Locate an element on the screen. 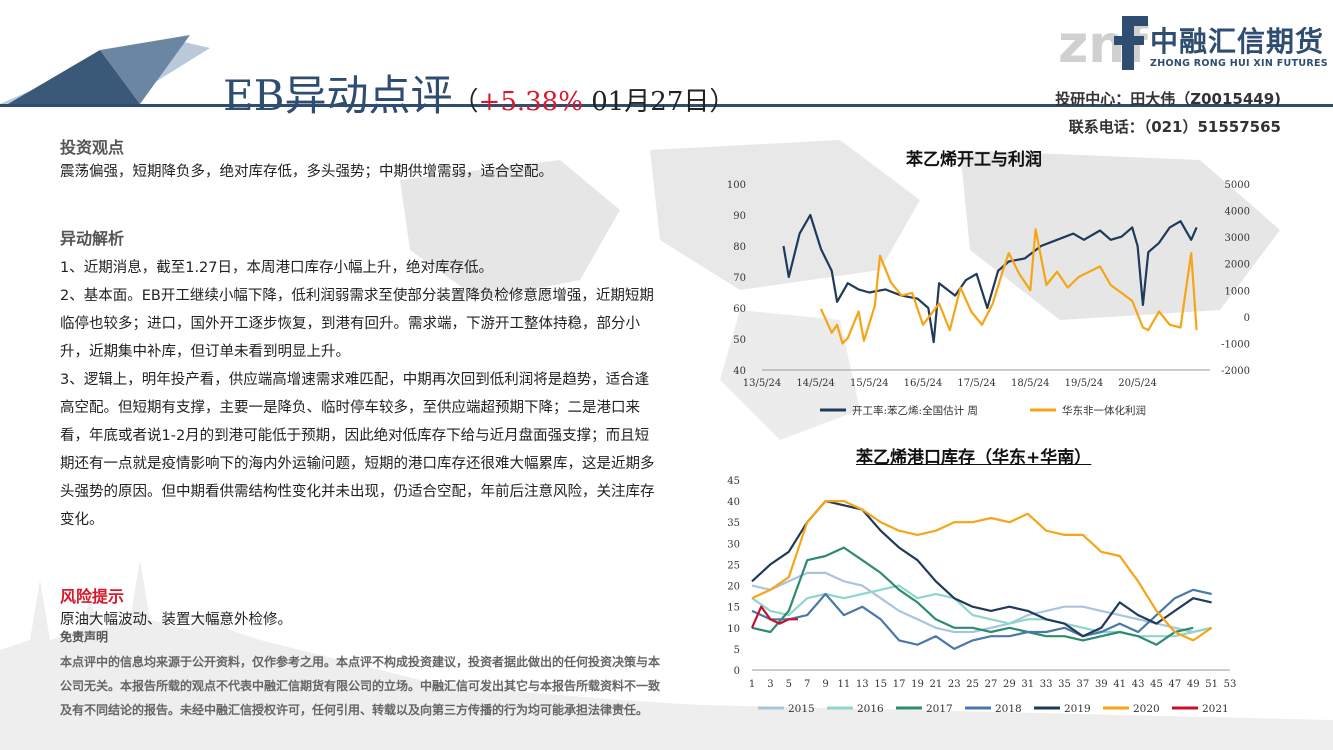 The width and height of the screenshot is (1333, 750). x-tick-label: 9 is located at coordinates (825, 684).